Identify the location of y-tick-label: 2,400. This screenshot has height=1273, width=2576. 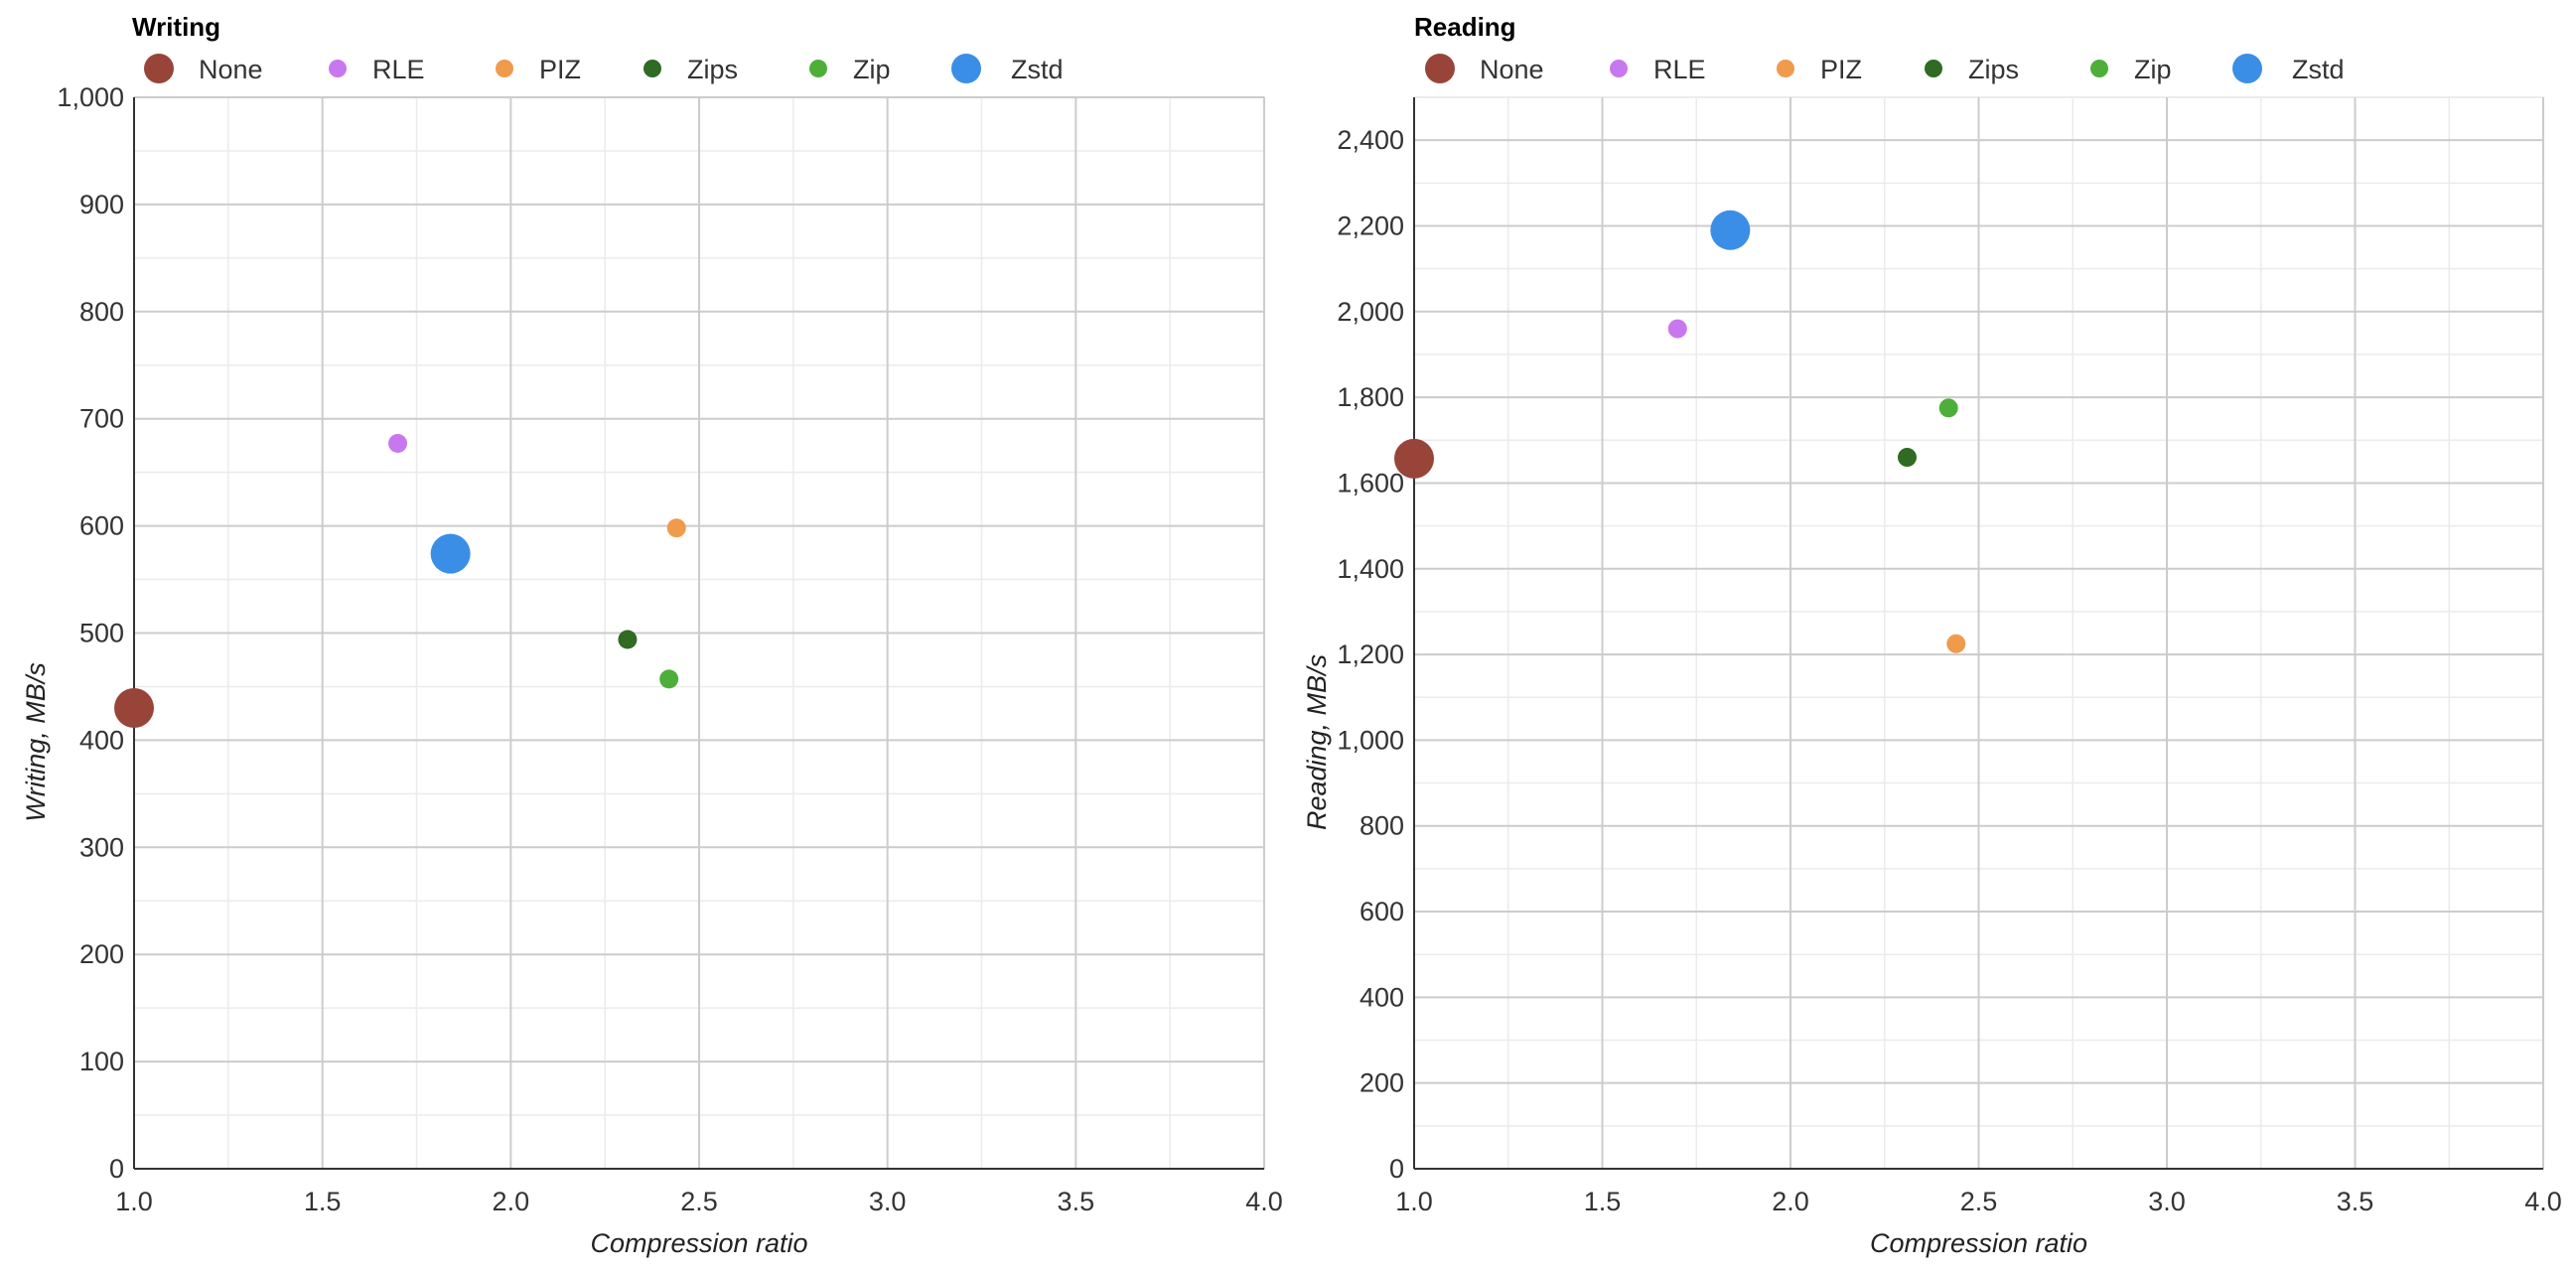
(1371, 140).